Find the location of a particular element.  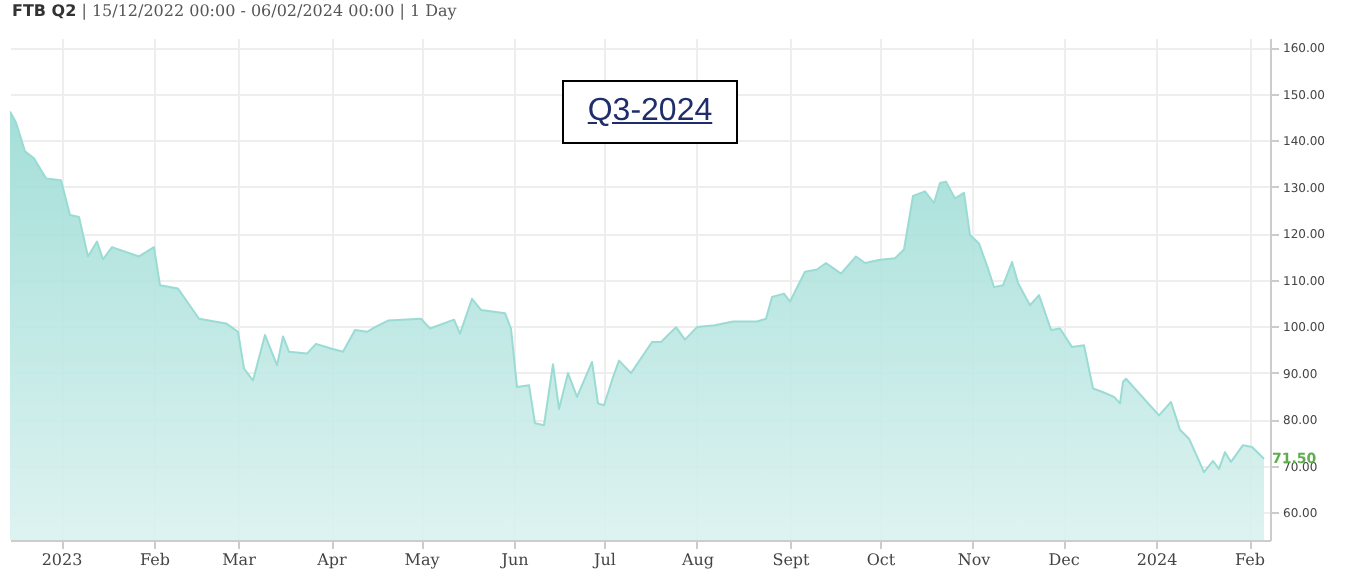

x-tick-label: 2024 is located at coordinates (1157, 560).